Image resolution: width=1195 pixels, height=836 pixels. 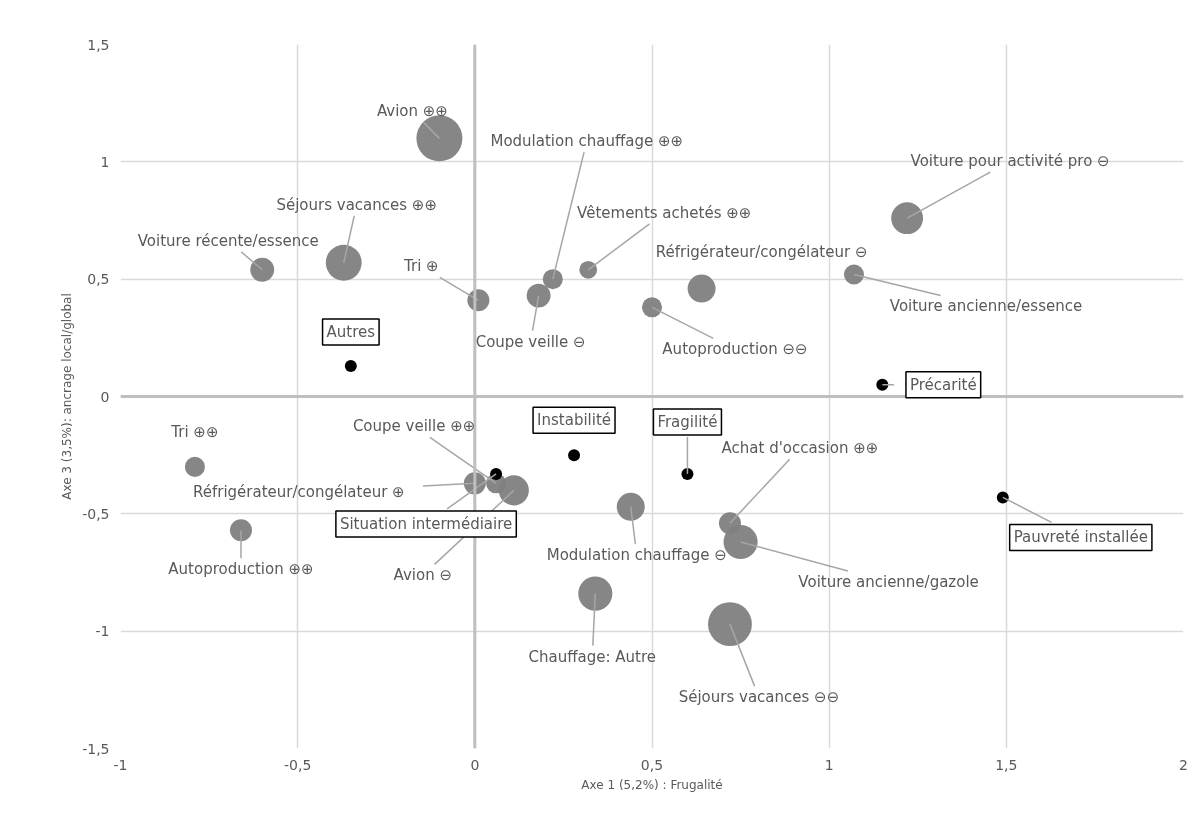 I want to click on x-tick-label: 0, so click(x=475, y=764).